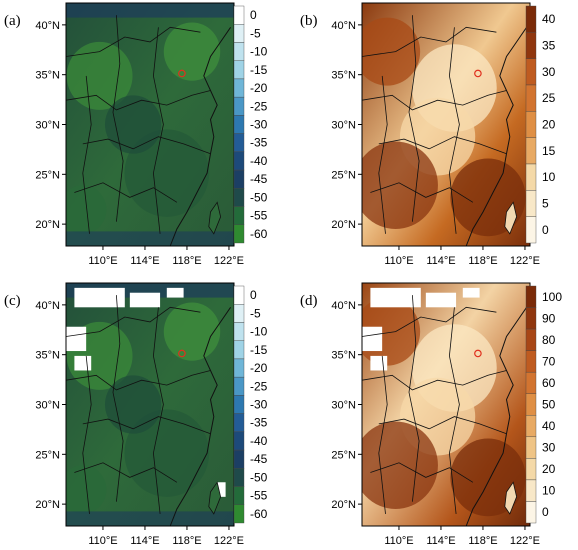  Describe the element at coordinates (150, 10) in the screenshot. I see `ocean-band` at that location.